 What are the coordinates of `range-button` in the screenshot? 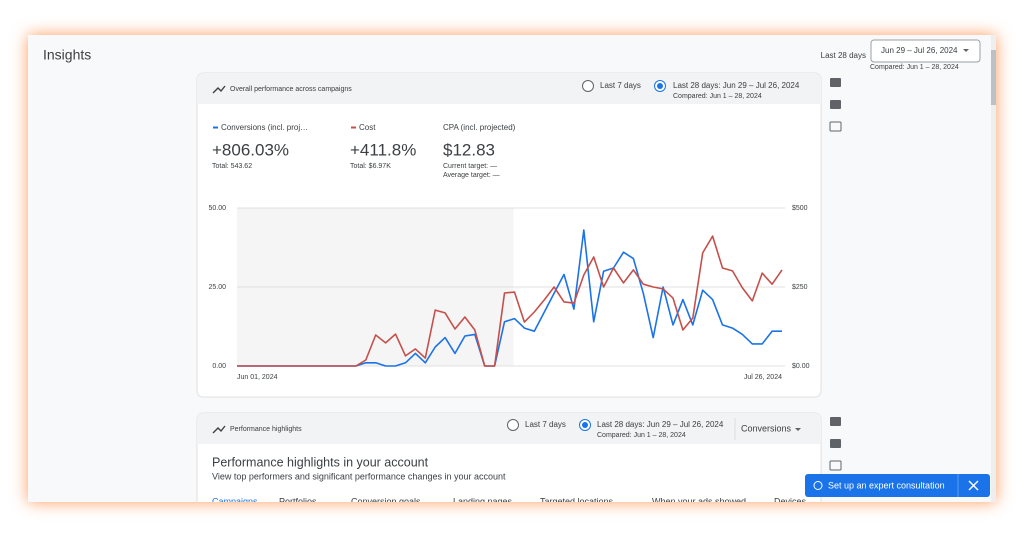 It's located at (925, 51).